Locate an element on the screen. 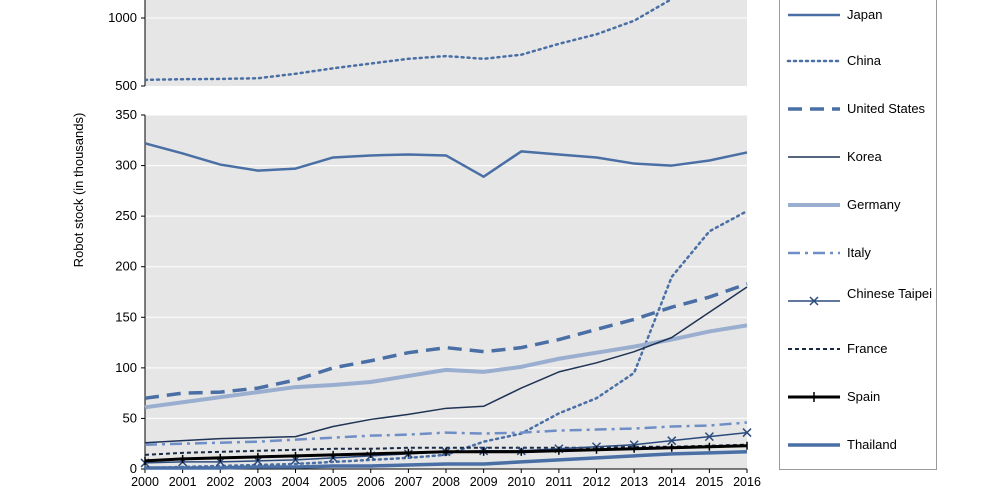 The width and height of the screenshot is (1000, 500). legend-label: Korea is located at coordinates (864, 156).